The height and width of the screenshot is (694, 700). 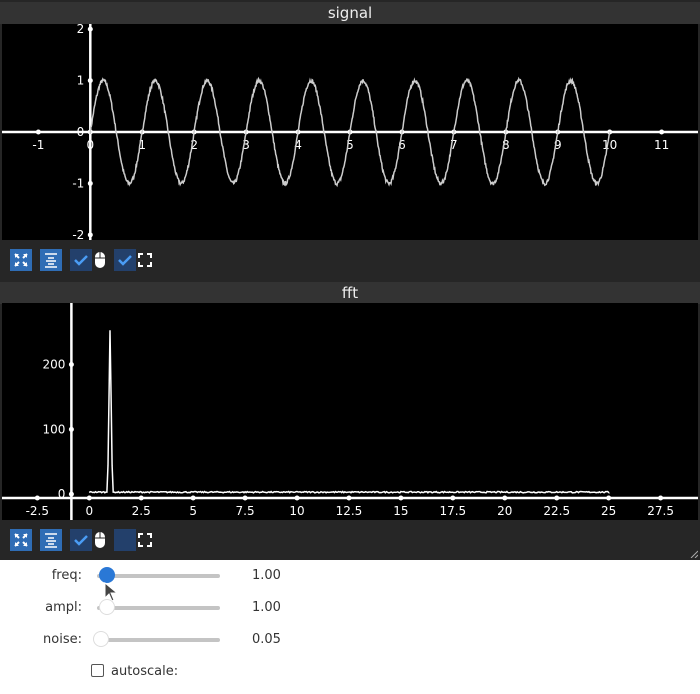 I want to click on x-tick-label: -1, so click(x=38, y=145).